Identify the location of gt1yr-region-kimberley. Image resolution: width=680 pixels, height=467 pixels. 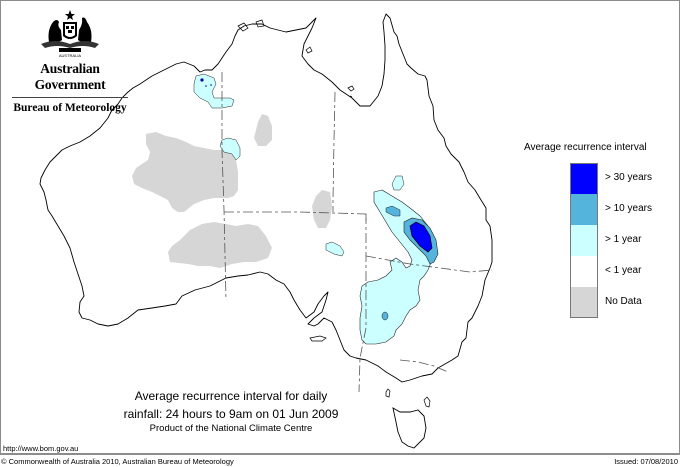
(214, 91).